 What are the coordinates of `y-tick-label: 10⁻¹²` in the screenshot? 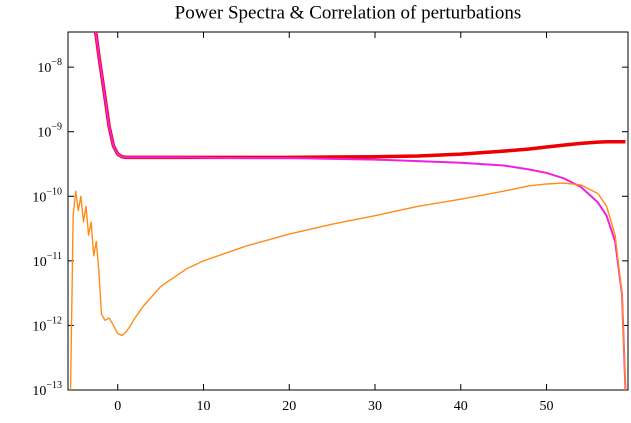 It's located at (47, 325).